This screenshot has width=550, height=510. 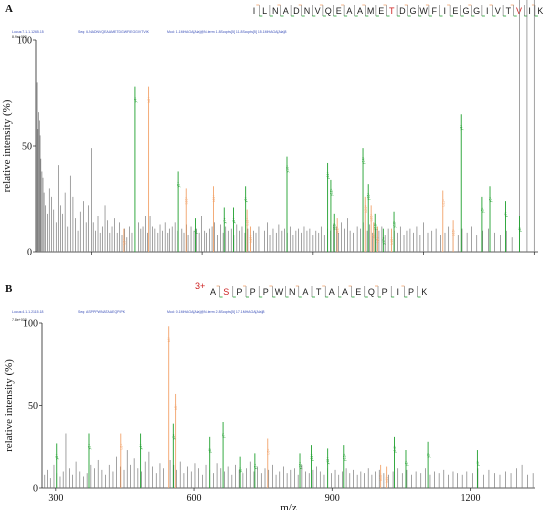 What do you see at coordinates (328, 11) in the screenshot?
I see `sequence-residue: Q` at bounding box center [328, 11].